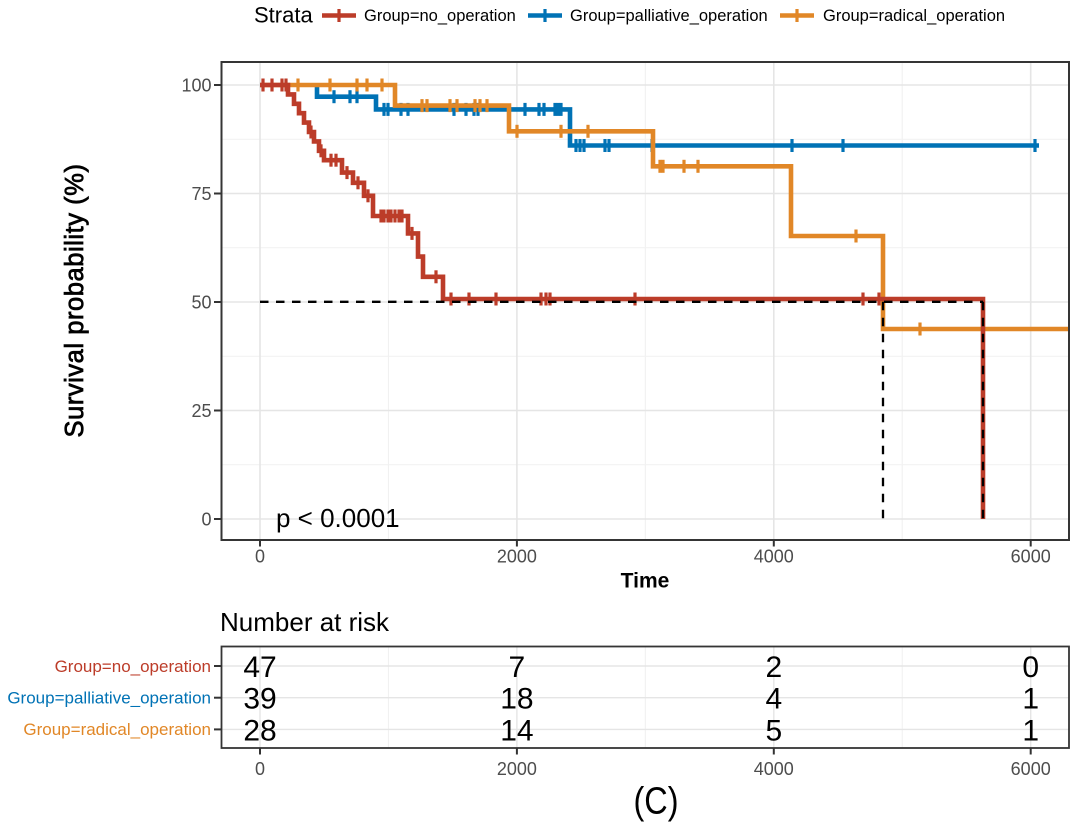 The image size is (1080, 834). What do you see at coordinates (259, 667) in the screenshot?
I see `svg-text: 47` at bounding box center [259, 667].